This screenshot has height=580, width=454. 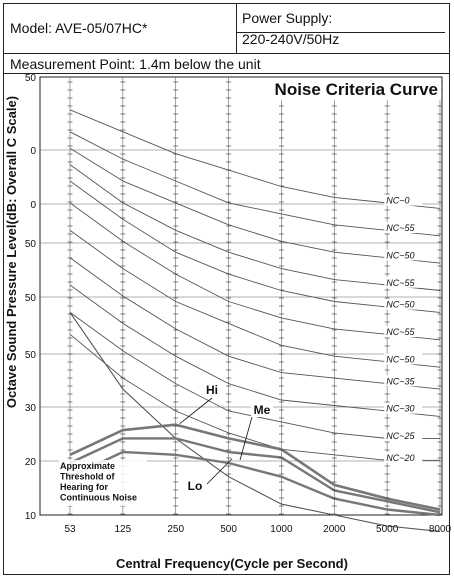 I want to click on series-hi-line, so click(x=255, y=467).